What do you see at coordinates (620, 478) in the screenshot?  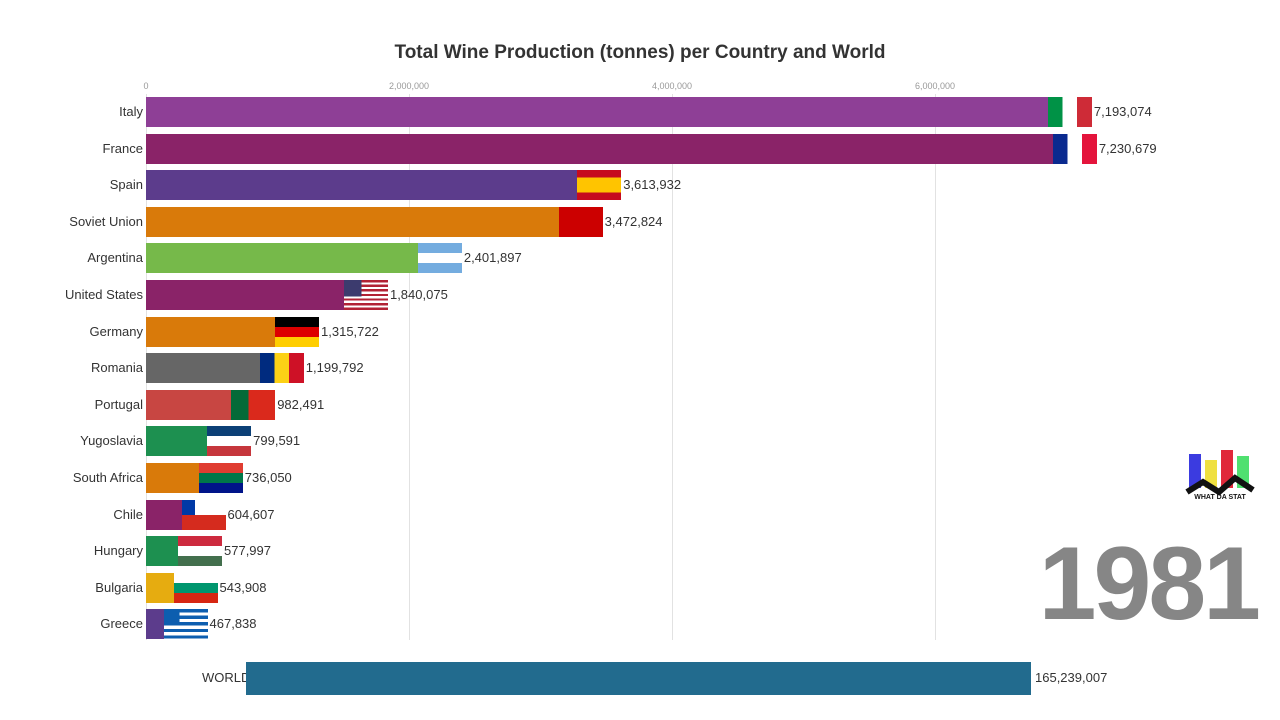 I see `bar-row: South Africa 736,050` at bounding box center [620, 478].